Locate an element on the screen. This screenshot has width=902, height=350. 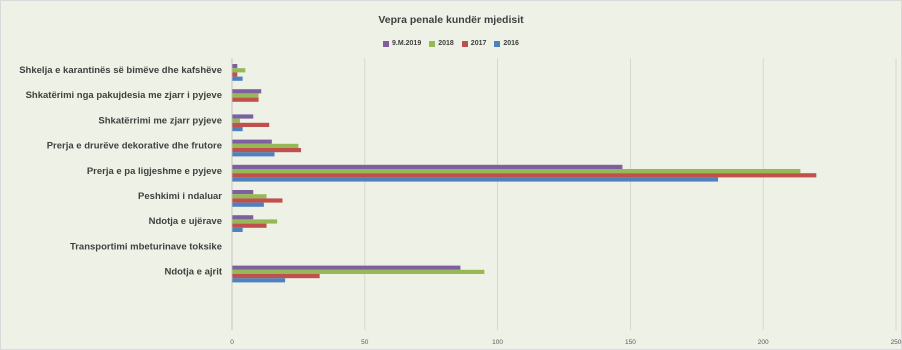
legend-item: 2016 is located at coordinates (506, 43).